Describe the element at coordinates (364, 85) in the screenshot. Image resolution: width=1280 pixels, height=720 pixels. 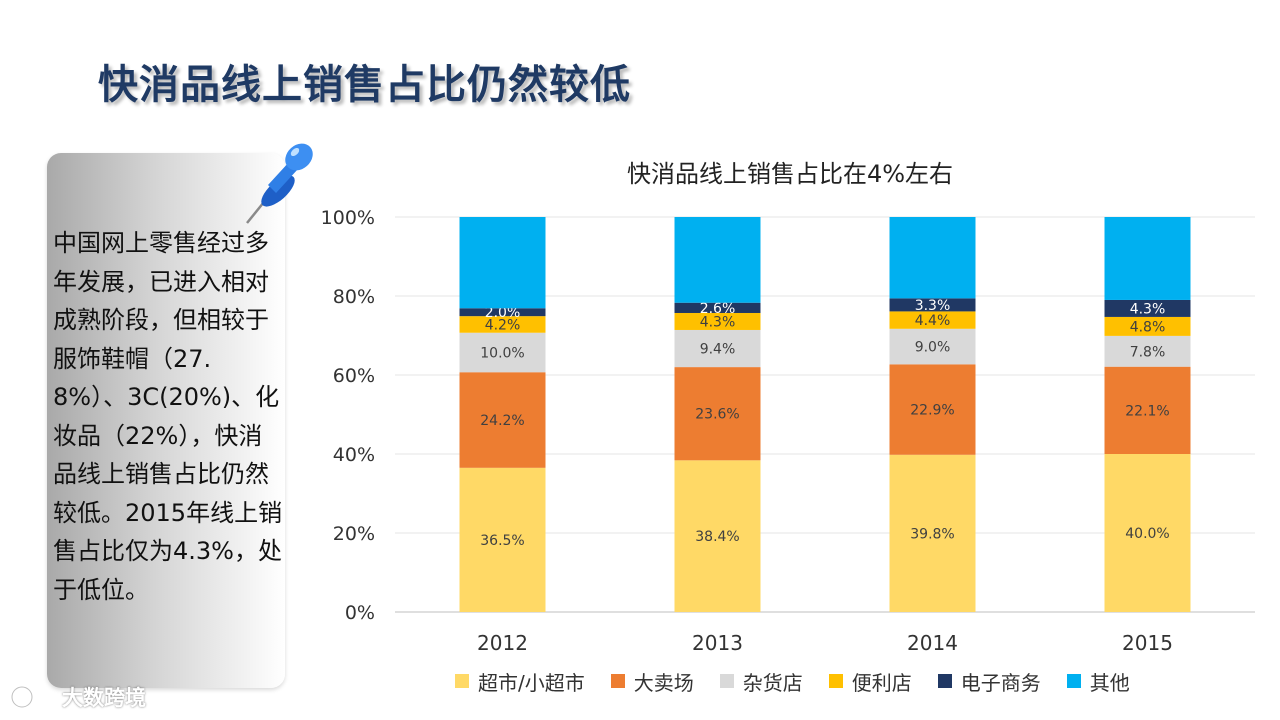
I see `slide-title: 快消品线上销售占比仍然较低` at that location.